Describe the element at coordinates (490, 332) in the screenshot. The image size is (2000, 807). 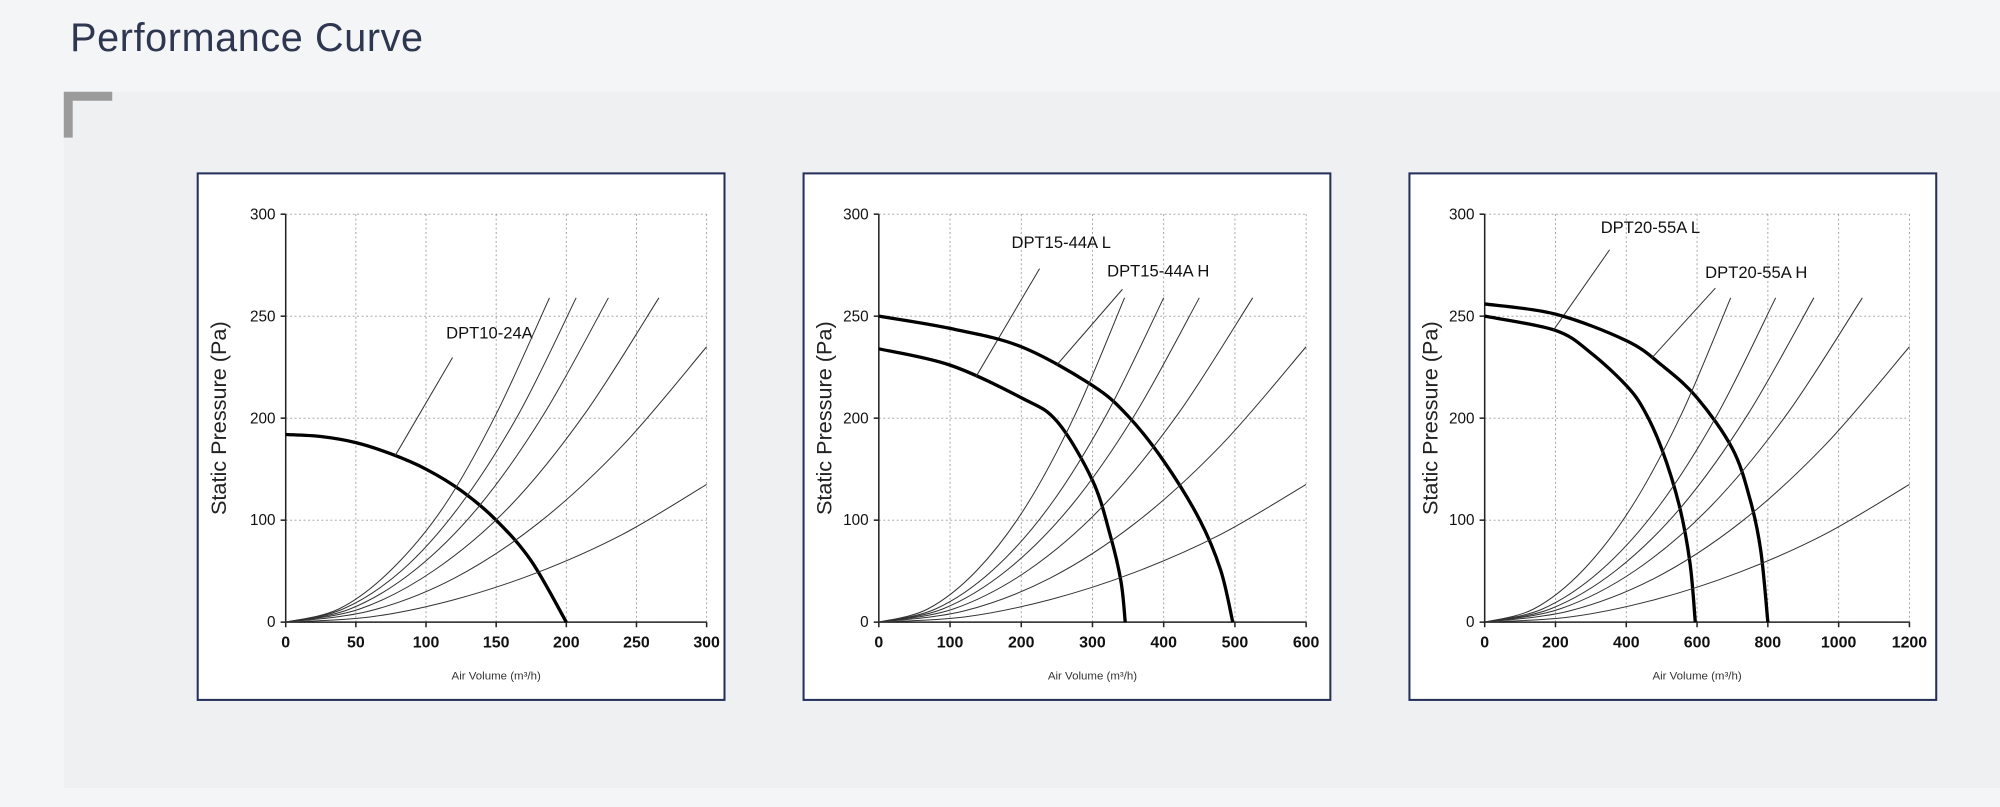
I see `curve-label: DPT10-24A` at that location.